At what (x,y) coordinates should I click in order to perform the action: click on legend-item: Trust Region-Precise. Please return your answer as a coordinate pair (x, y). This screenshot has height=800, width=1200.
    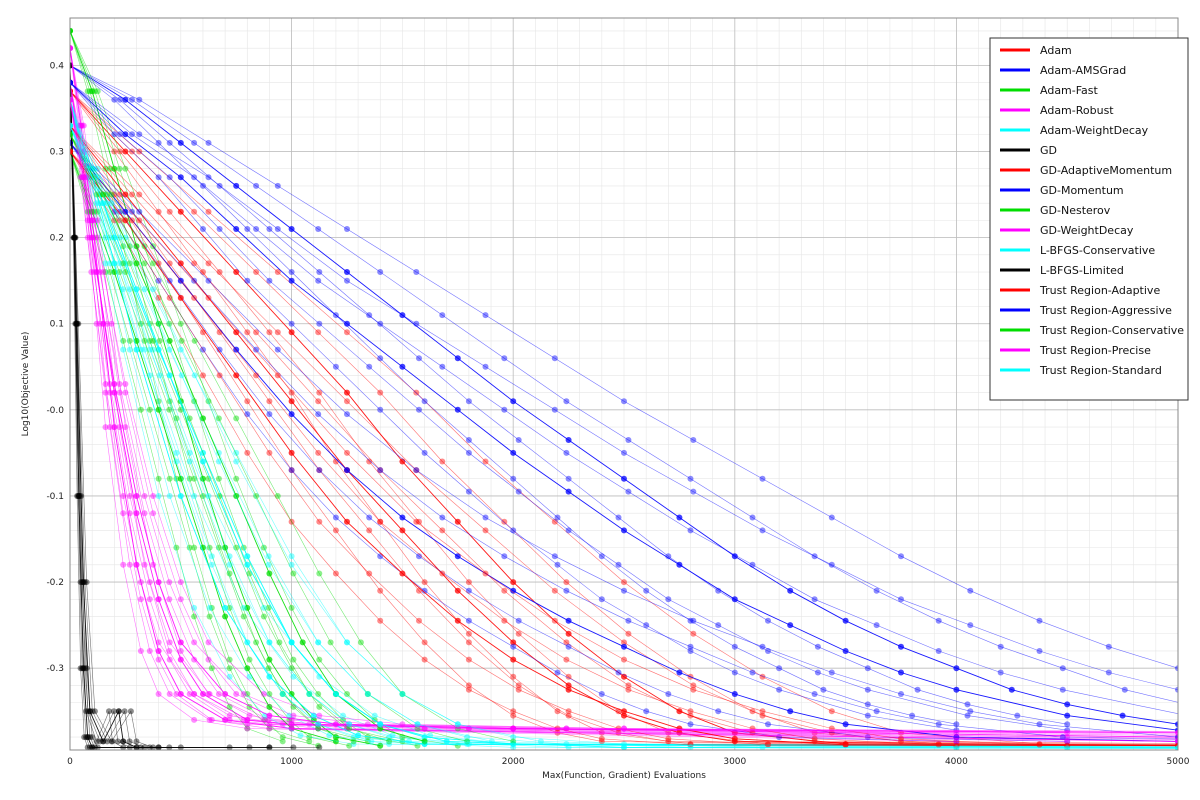
    Looking at the image, I should click on (1075, 350).